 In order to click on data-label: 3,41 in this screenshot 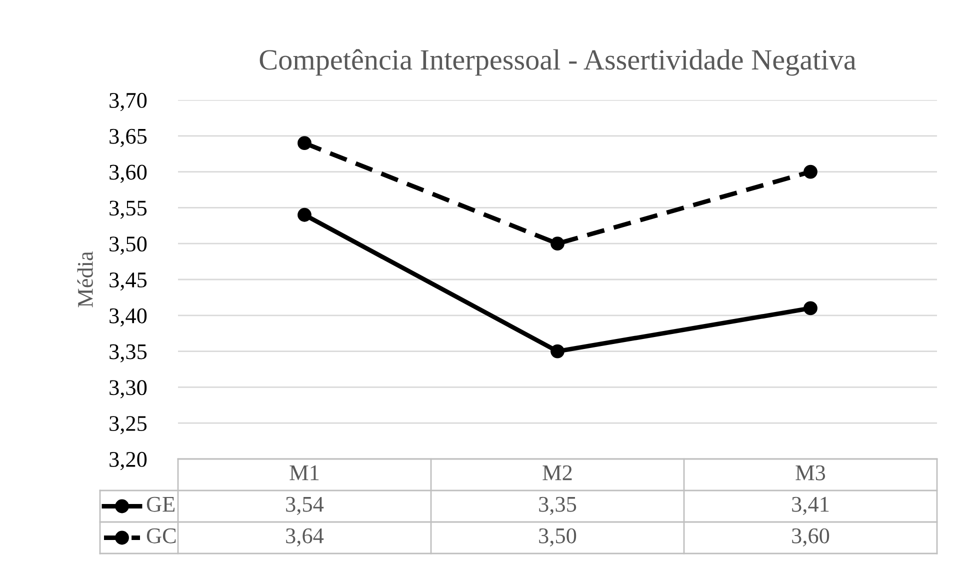, I will do `click(810, 506)`.